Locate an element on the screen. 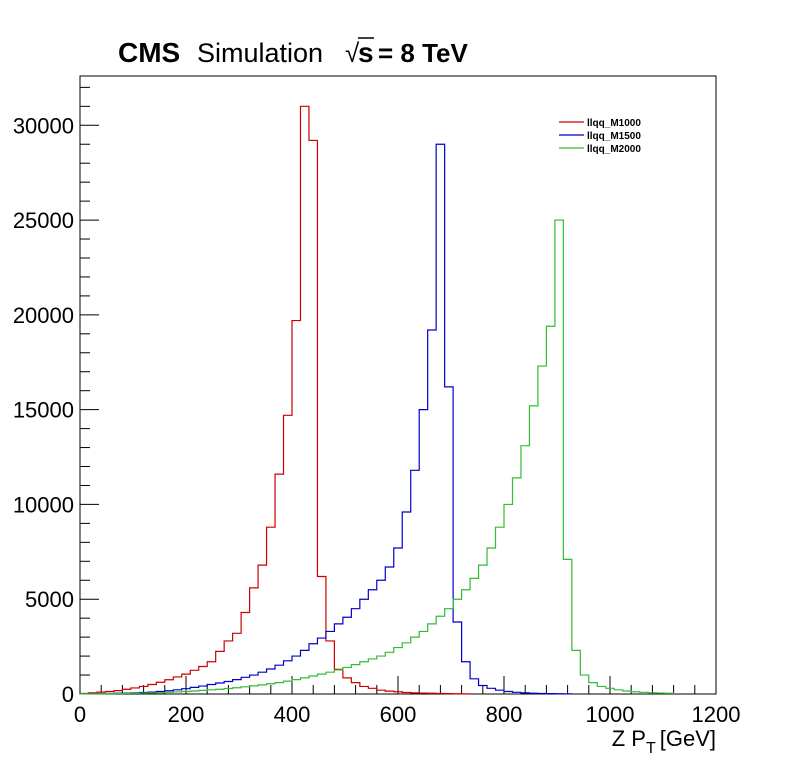  sqrt-s: s is located at coordinates (366, 52).